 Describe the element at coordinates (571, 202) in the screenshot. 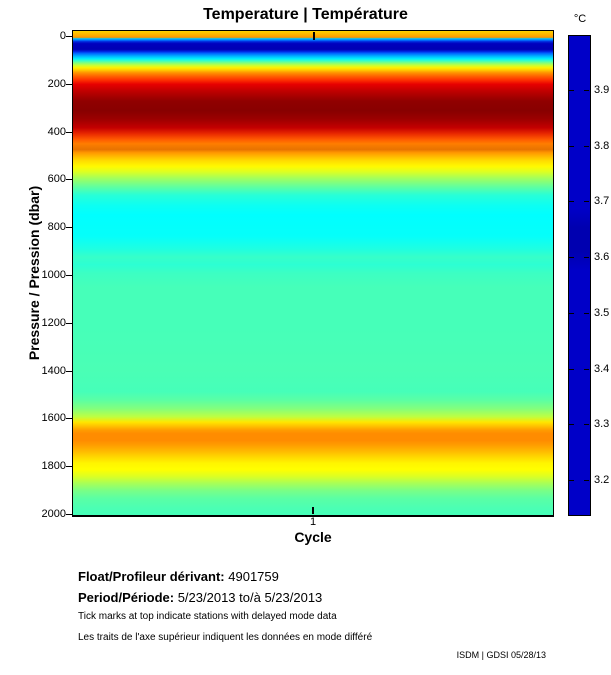

I see `colorbar-tick-mark-left-3.7` at that location.